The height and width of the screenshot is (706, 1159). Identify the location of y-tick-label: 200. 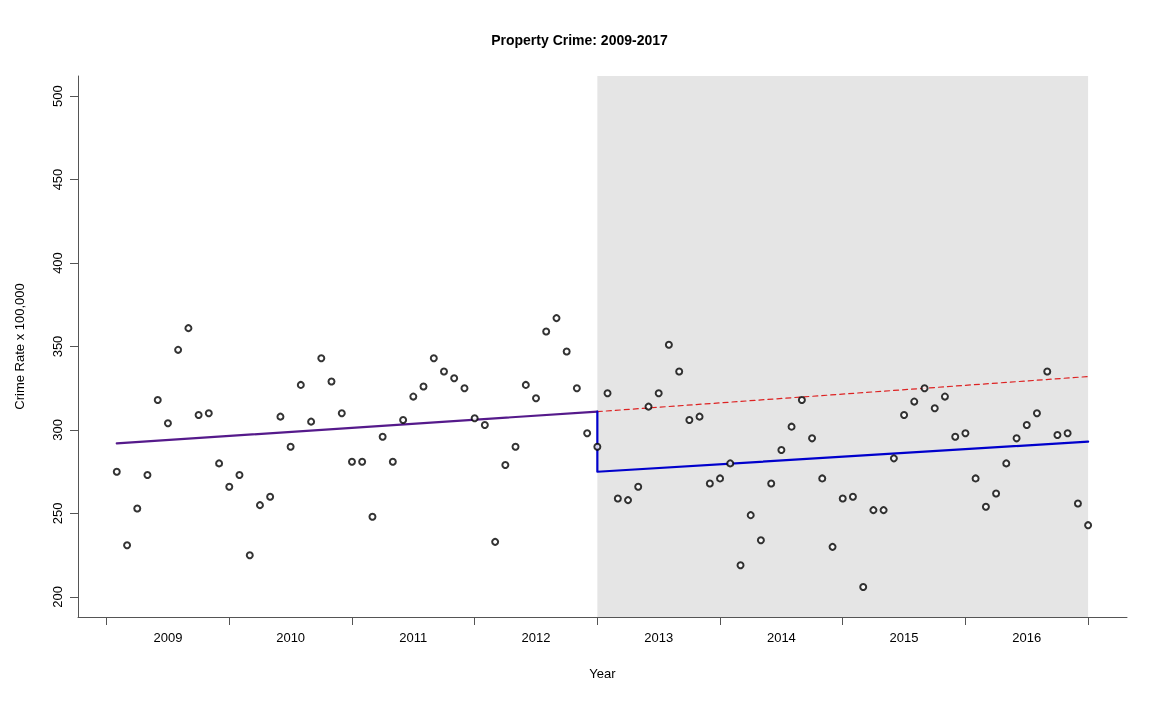
(57, 597).